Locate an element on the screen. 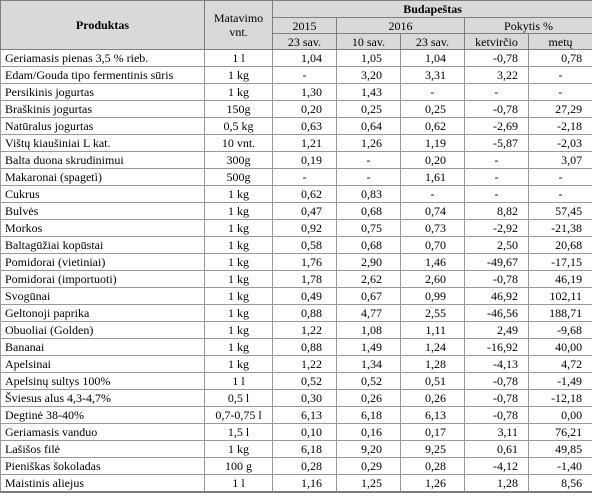  product-name-cell: Vištų kiaušiniai L kat. is located at coordinates (102, 143).